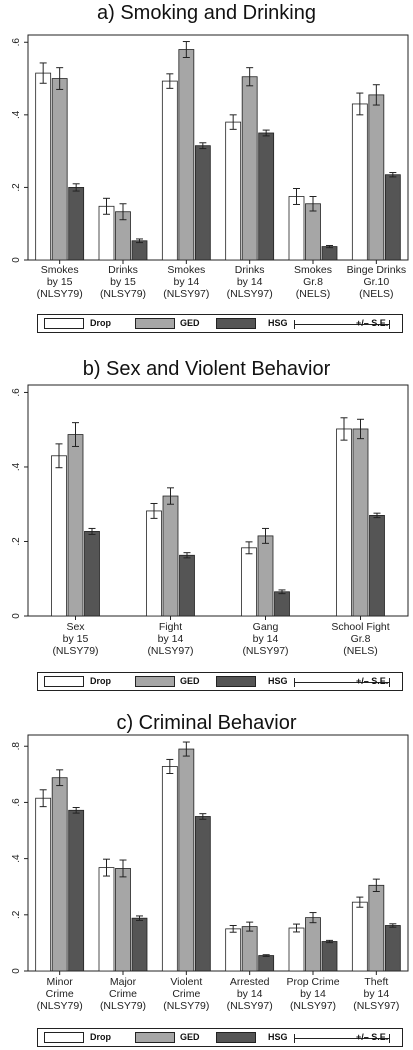 The image size is (413, 1050). Describe the element at coordinates (206, 13) in the screenshot. I see `chart-title: a) Smoking and Drinking` at that location.